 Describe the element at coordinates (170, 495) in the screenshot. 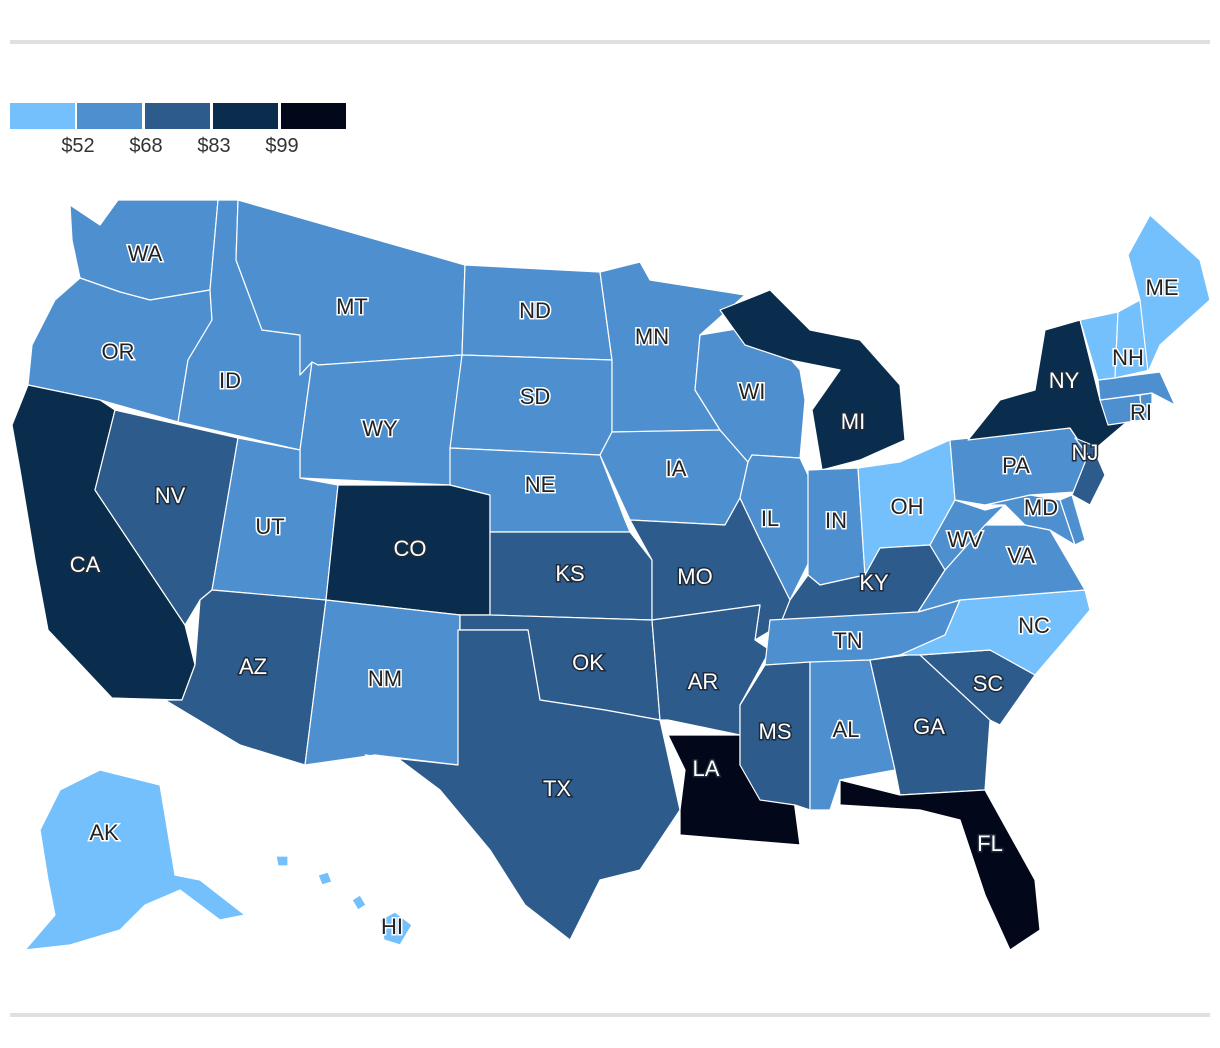

I see `state-label-nv: NV` at that location.